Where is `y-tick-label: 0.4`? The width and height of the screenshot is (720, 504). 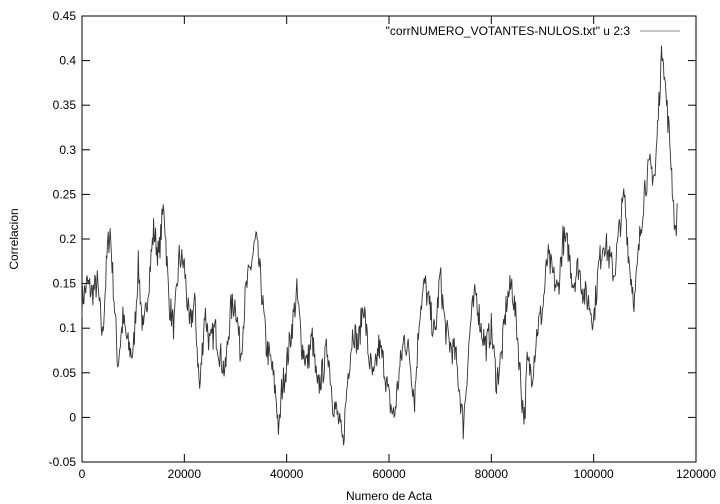 y-tick-label: 0.4 is located at coordinates (67, 61).